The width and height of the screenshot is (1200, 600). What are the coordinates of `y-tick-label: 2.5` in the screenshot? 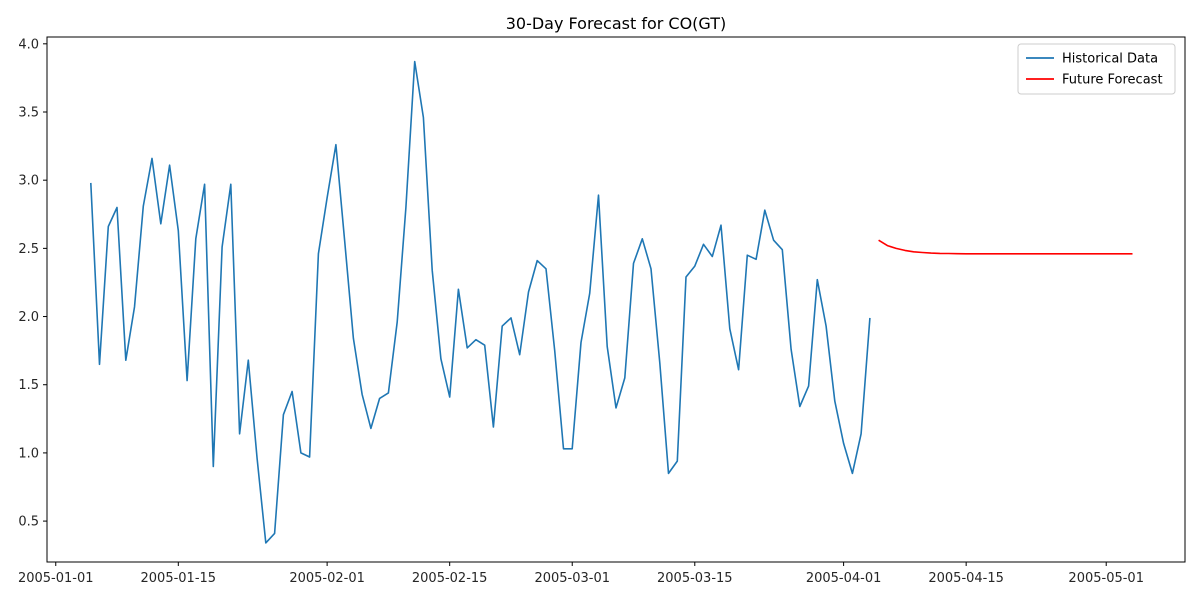 It's located at (28, 249).